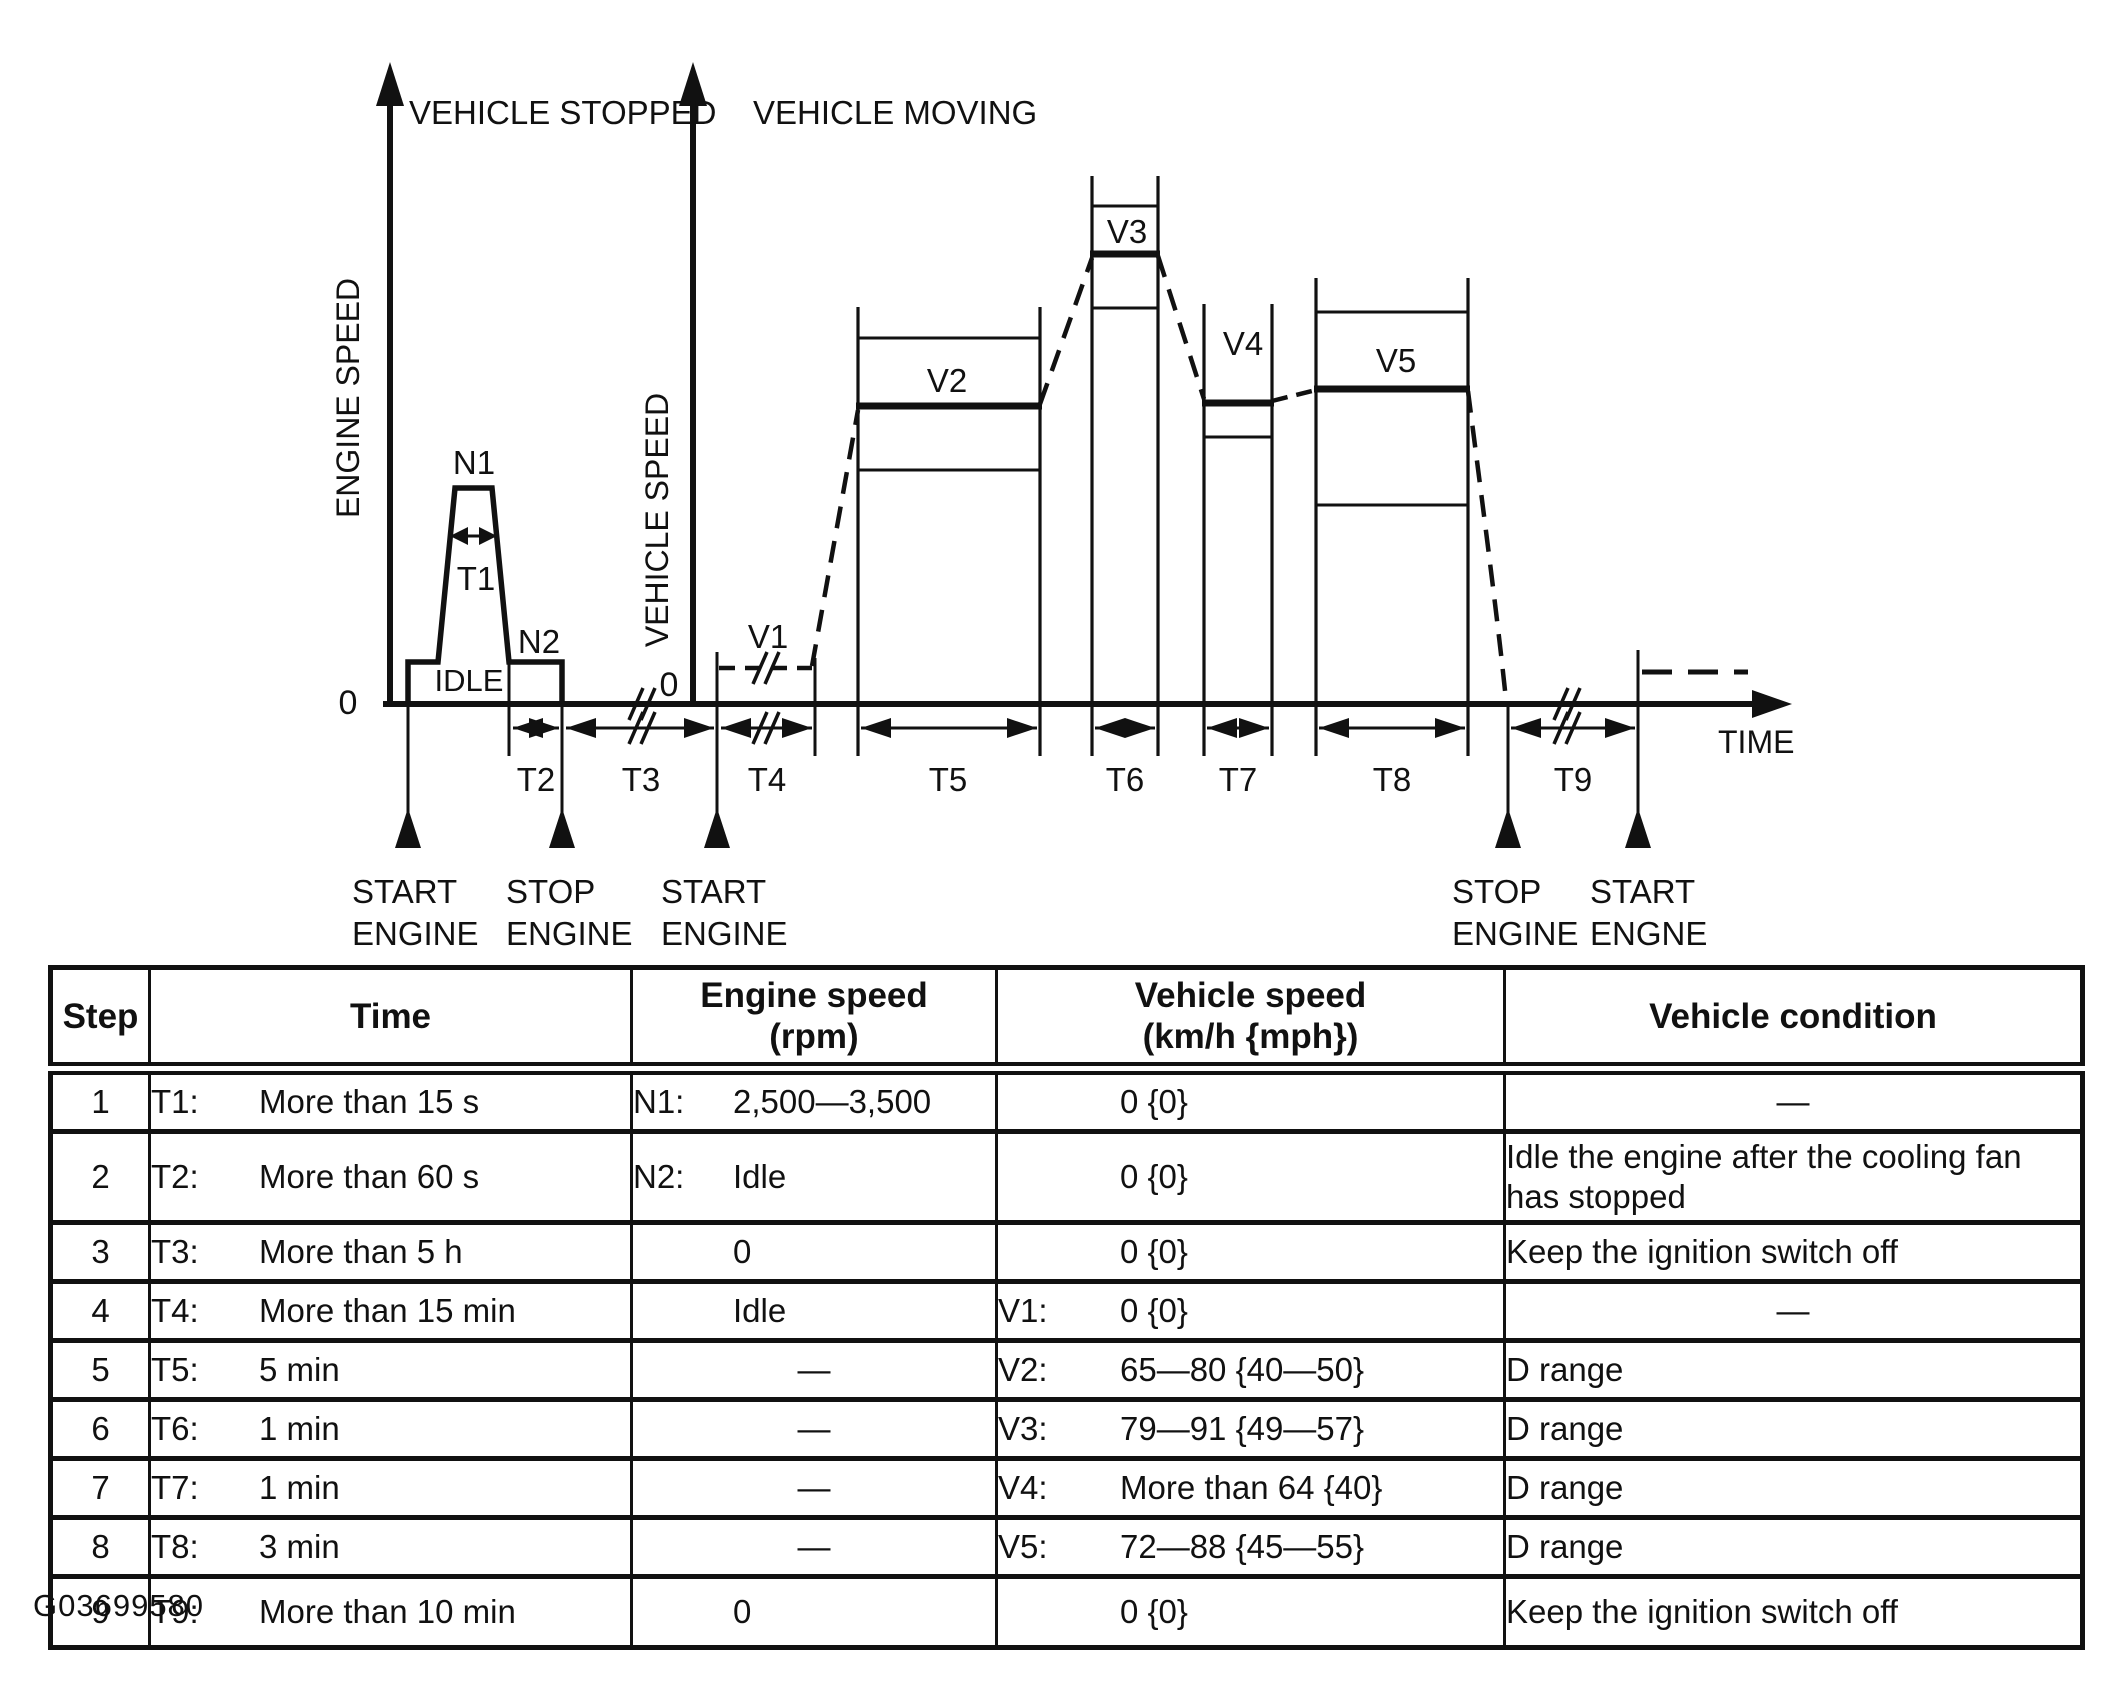  What do you see at coordinates (100, 1429) in the screenshot?
I see `cell-step: 6` at bounding box center [100, 1429].